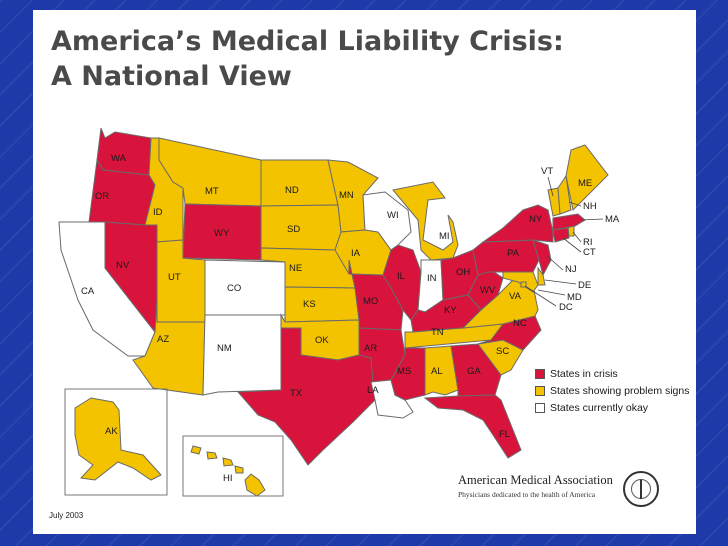 This screenshot has height=546, width=728. I want to click on label-NH: NH, so click(590, 206).